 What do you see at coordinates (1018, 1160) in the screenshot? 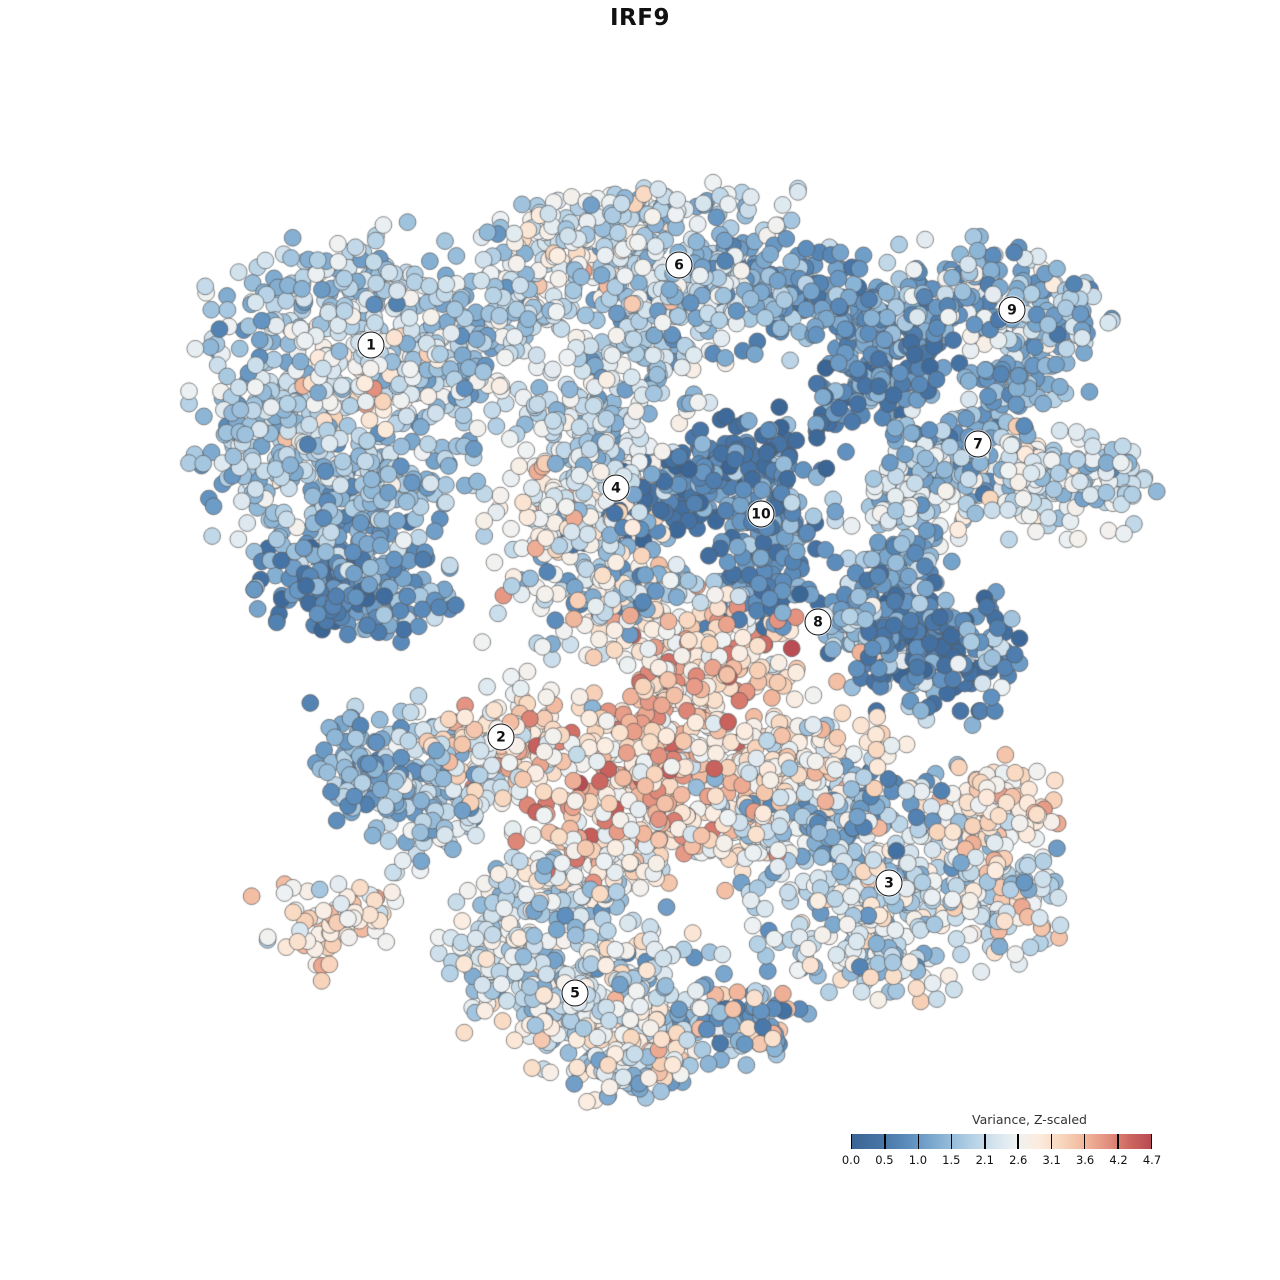
I see `legend-tick-label: 2.6` at bounding box center [1018, 1160].